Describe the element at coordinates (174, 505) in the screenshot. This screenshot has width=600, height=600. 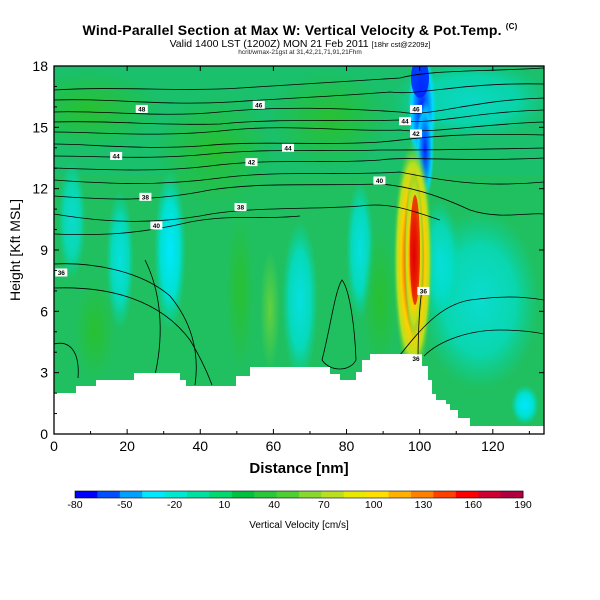
I see `colorbar-tick-label: -20` at that location.